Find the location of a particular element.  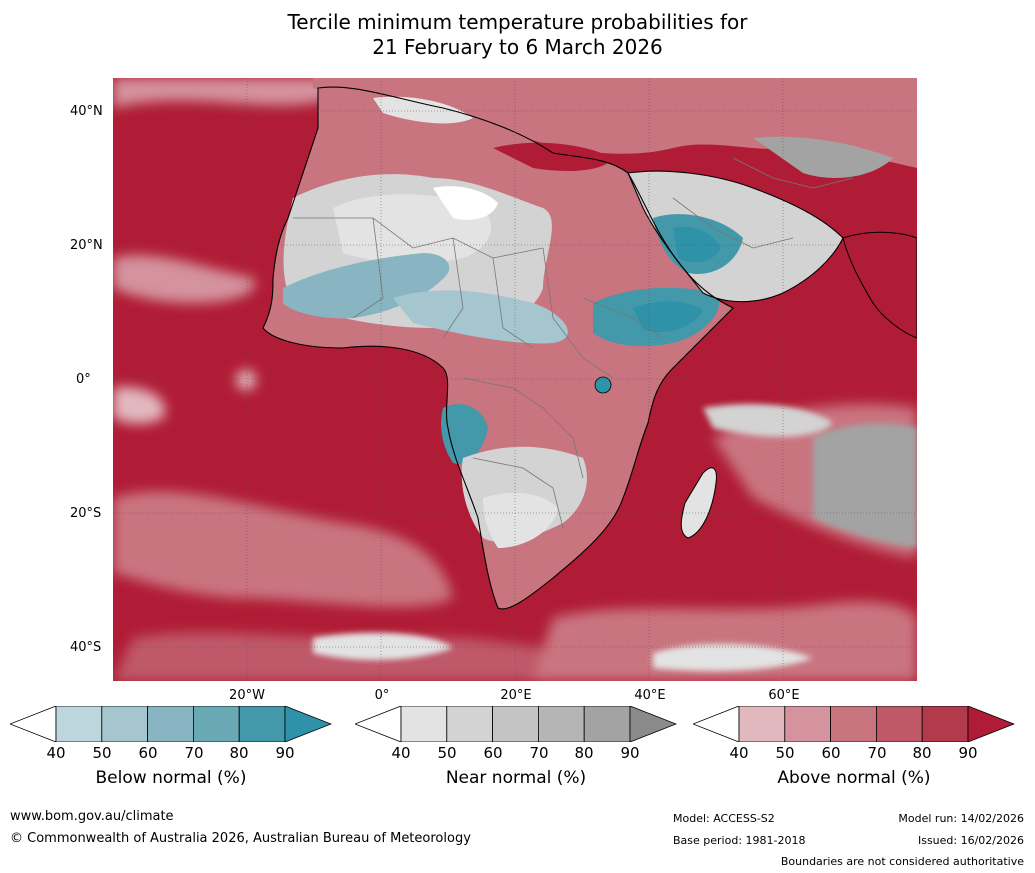

above-tick: 70 is located at coordinates (877, 753).